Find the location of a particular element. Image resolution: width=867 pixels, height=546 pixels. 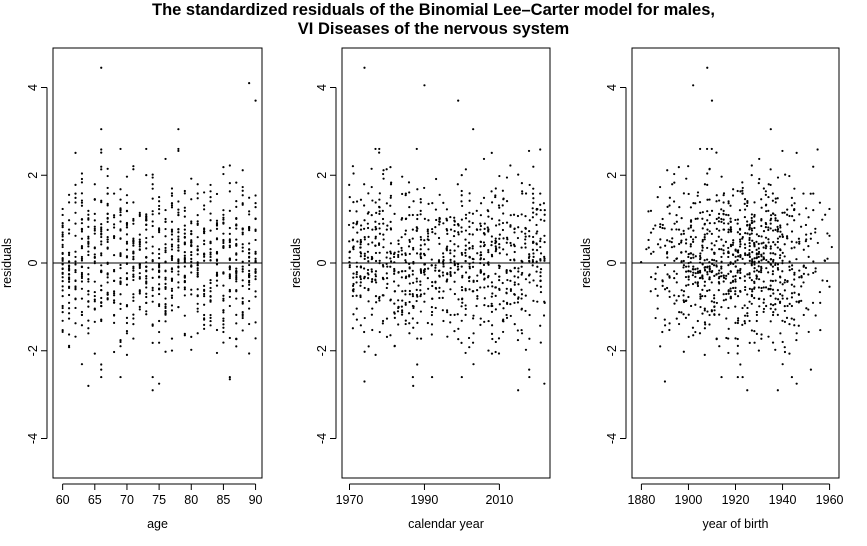

x-tick-label: 60 is located at coordinates (63, 500).